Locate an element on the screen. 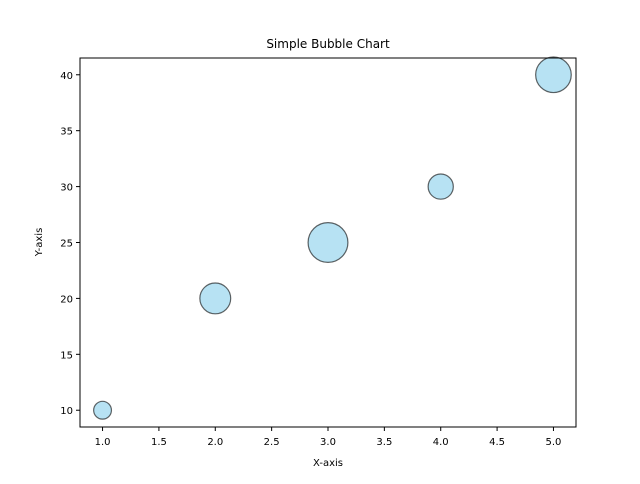 Image resolution: width=640 pixels, height=484 pixels. x-axis-ticks: 1.0 1.5 2.0 2.5 3.0 3.5 4.0 4.5 5.0 is located at coordinates (328, 437).